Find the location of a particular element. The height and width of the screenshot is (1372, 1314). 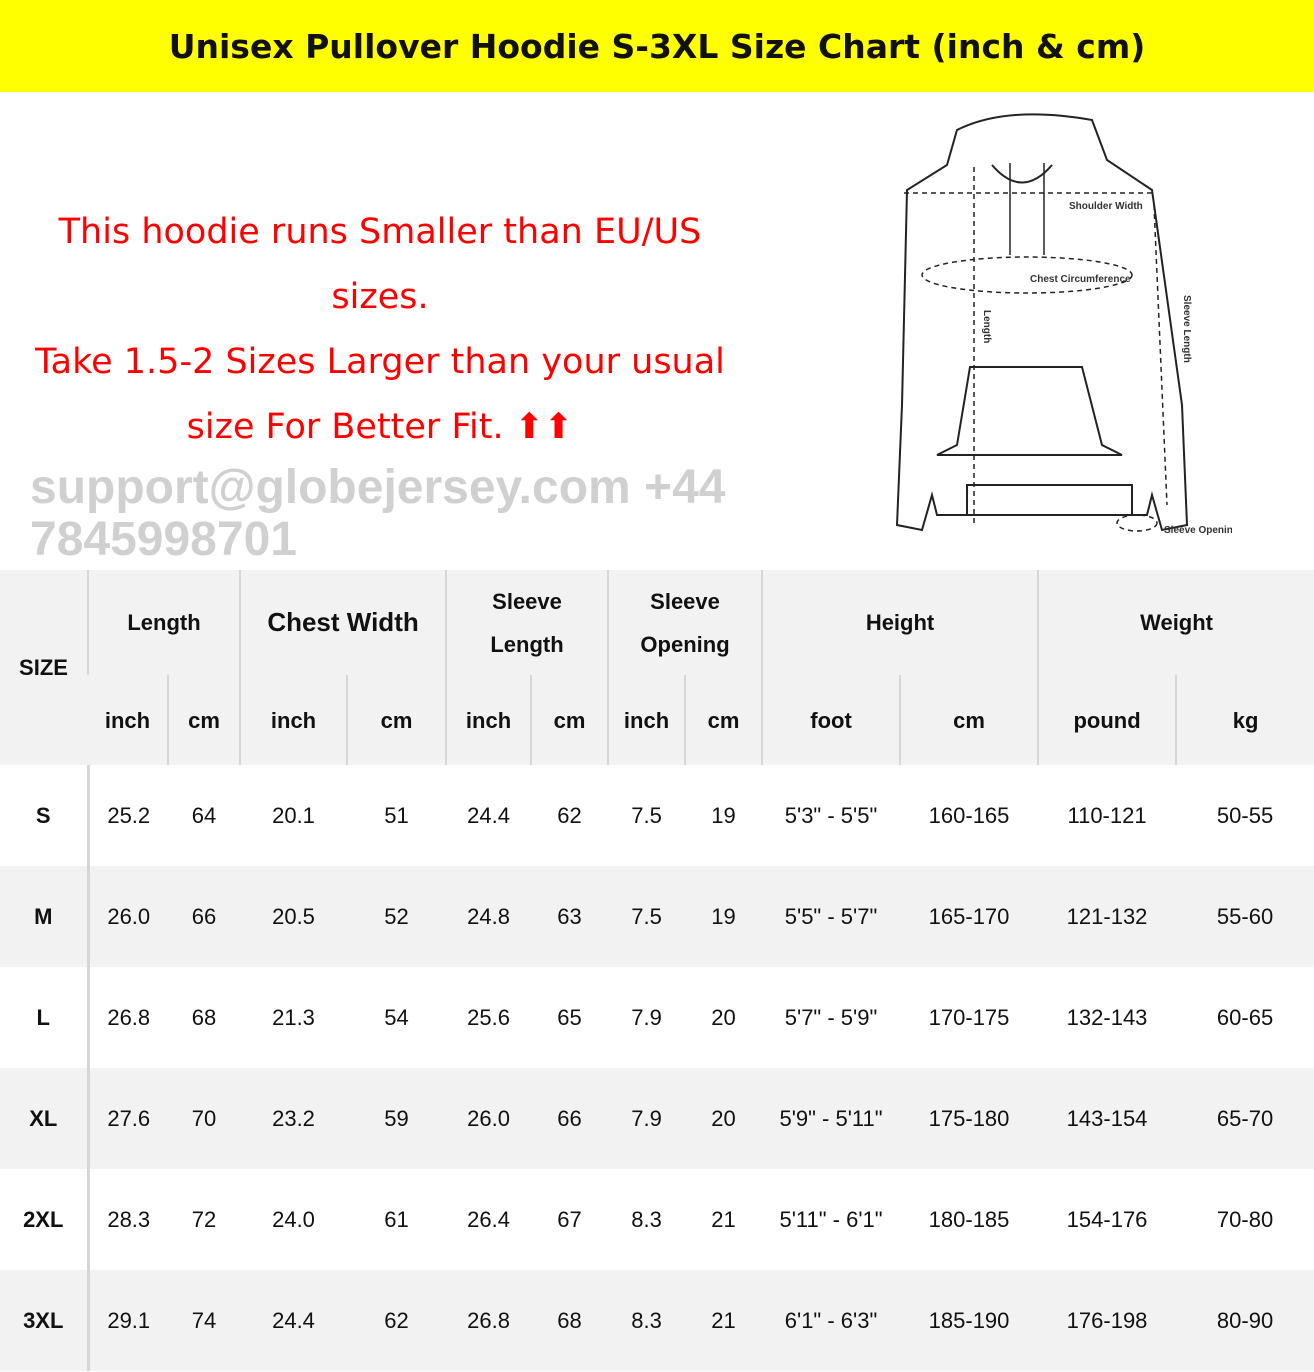

value-cell: 21.3 is located at coordinates (293, 1017).